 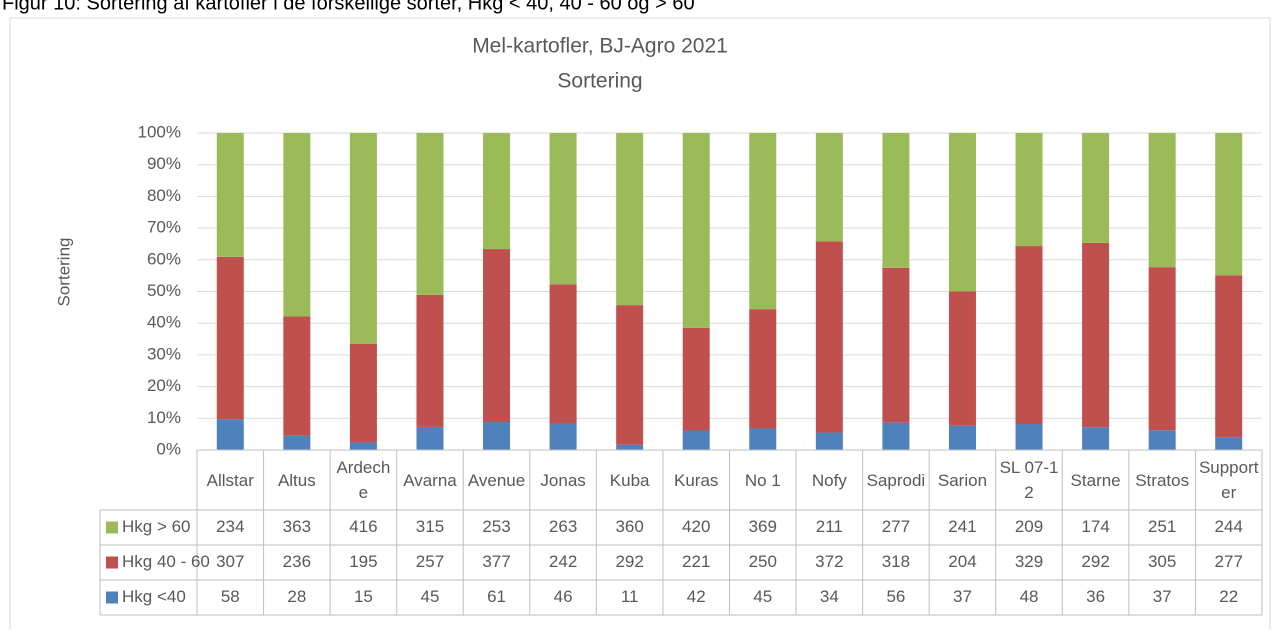 I want to click on table-value: 318, so click(x=896, y=561).